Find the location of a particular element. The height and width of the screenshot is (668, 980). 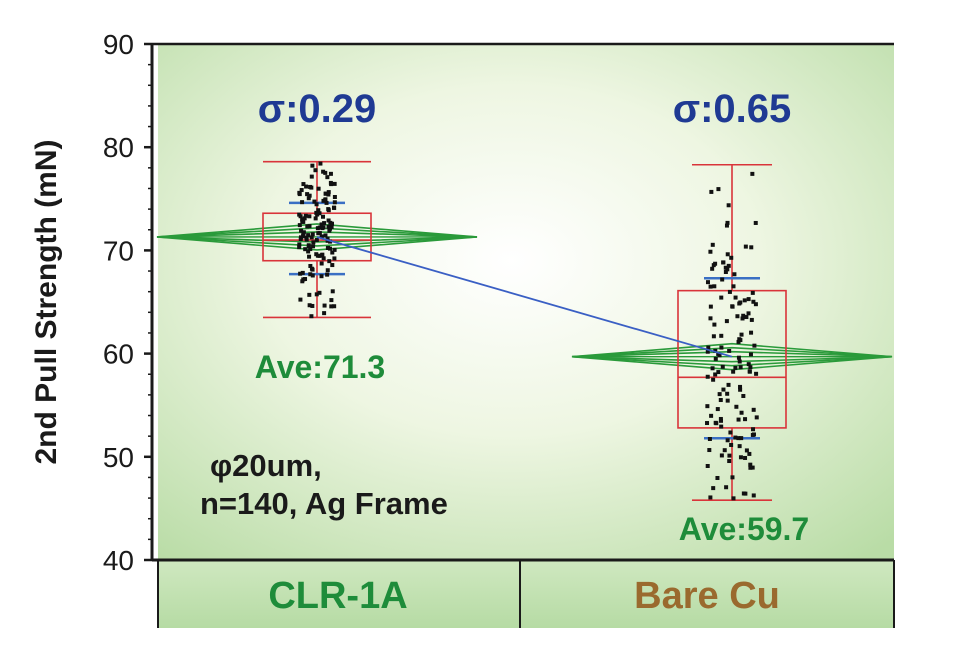

category-strip is located at coordinates (526, 594).